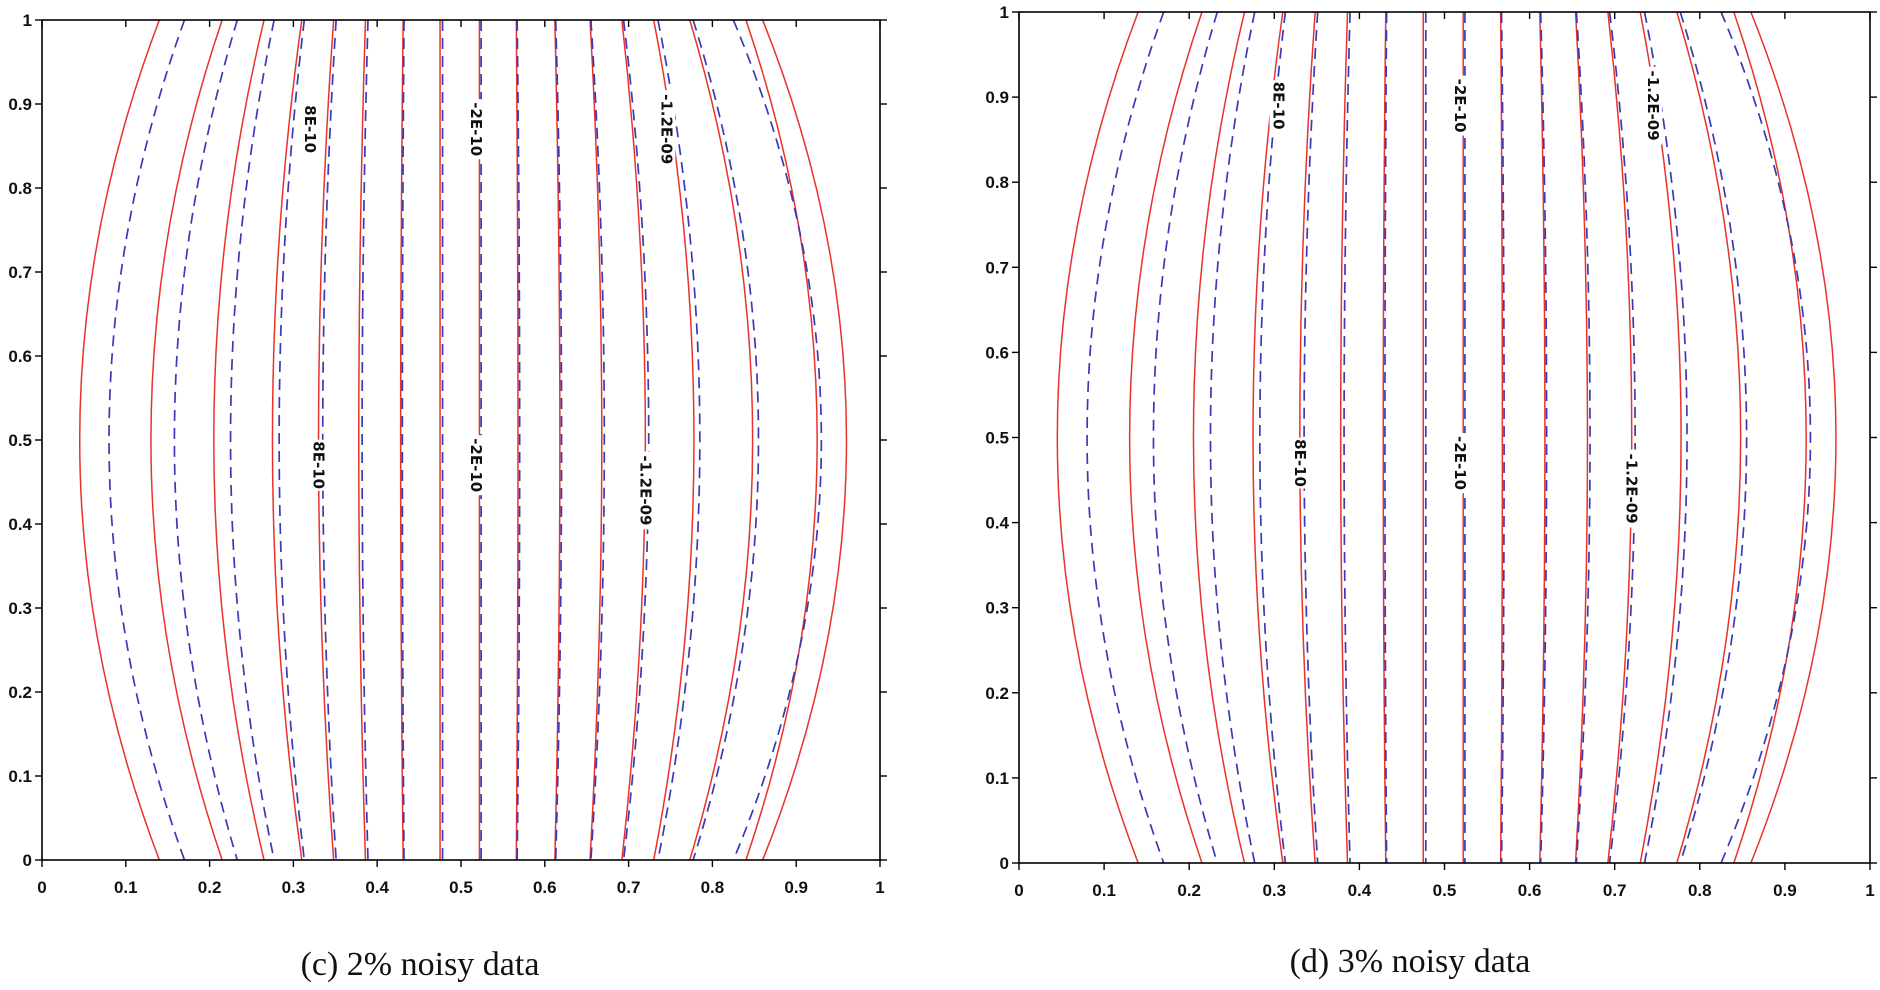 Image resolution: width=1880 pixels, height=990 pixels. Describe the element at coordinates (20, 608) in the screenshot. I see `y-tick-label: 0.3` at that location.